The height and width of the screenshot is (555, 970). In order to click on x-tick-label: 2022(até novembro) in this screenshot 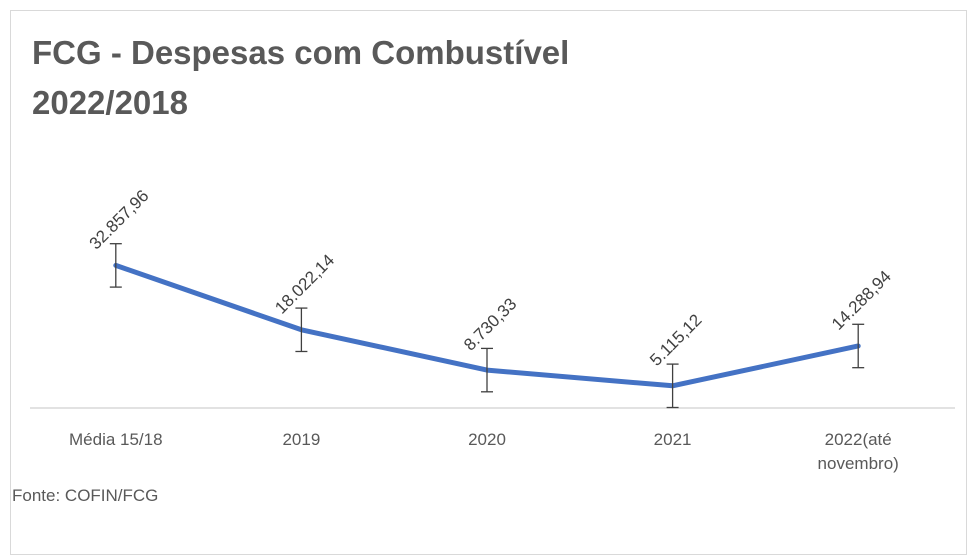, I will do `click(858, 451)`.